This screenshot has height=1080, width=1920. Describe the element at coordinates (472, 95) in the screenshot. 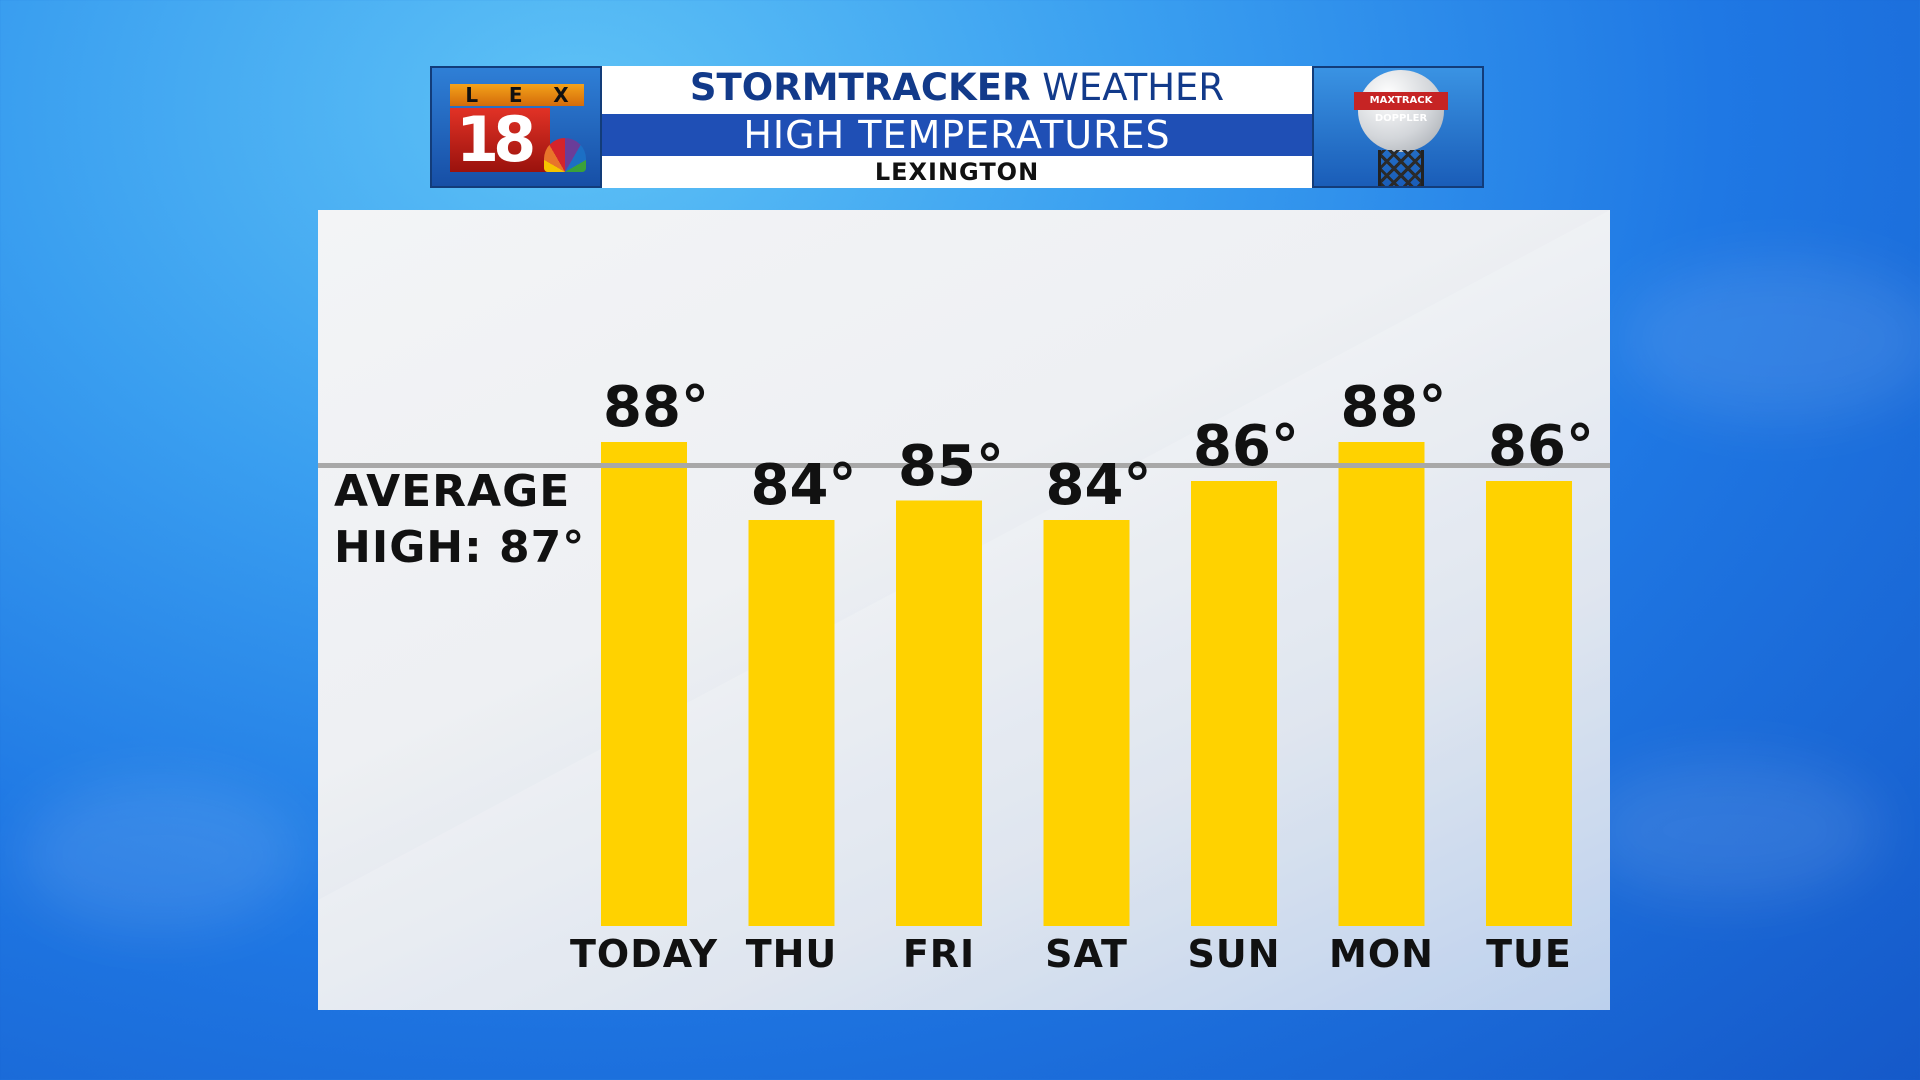

I see `logo-letter: L` at that location.